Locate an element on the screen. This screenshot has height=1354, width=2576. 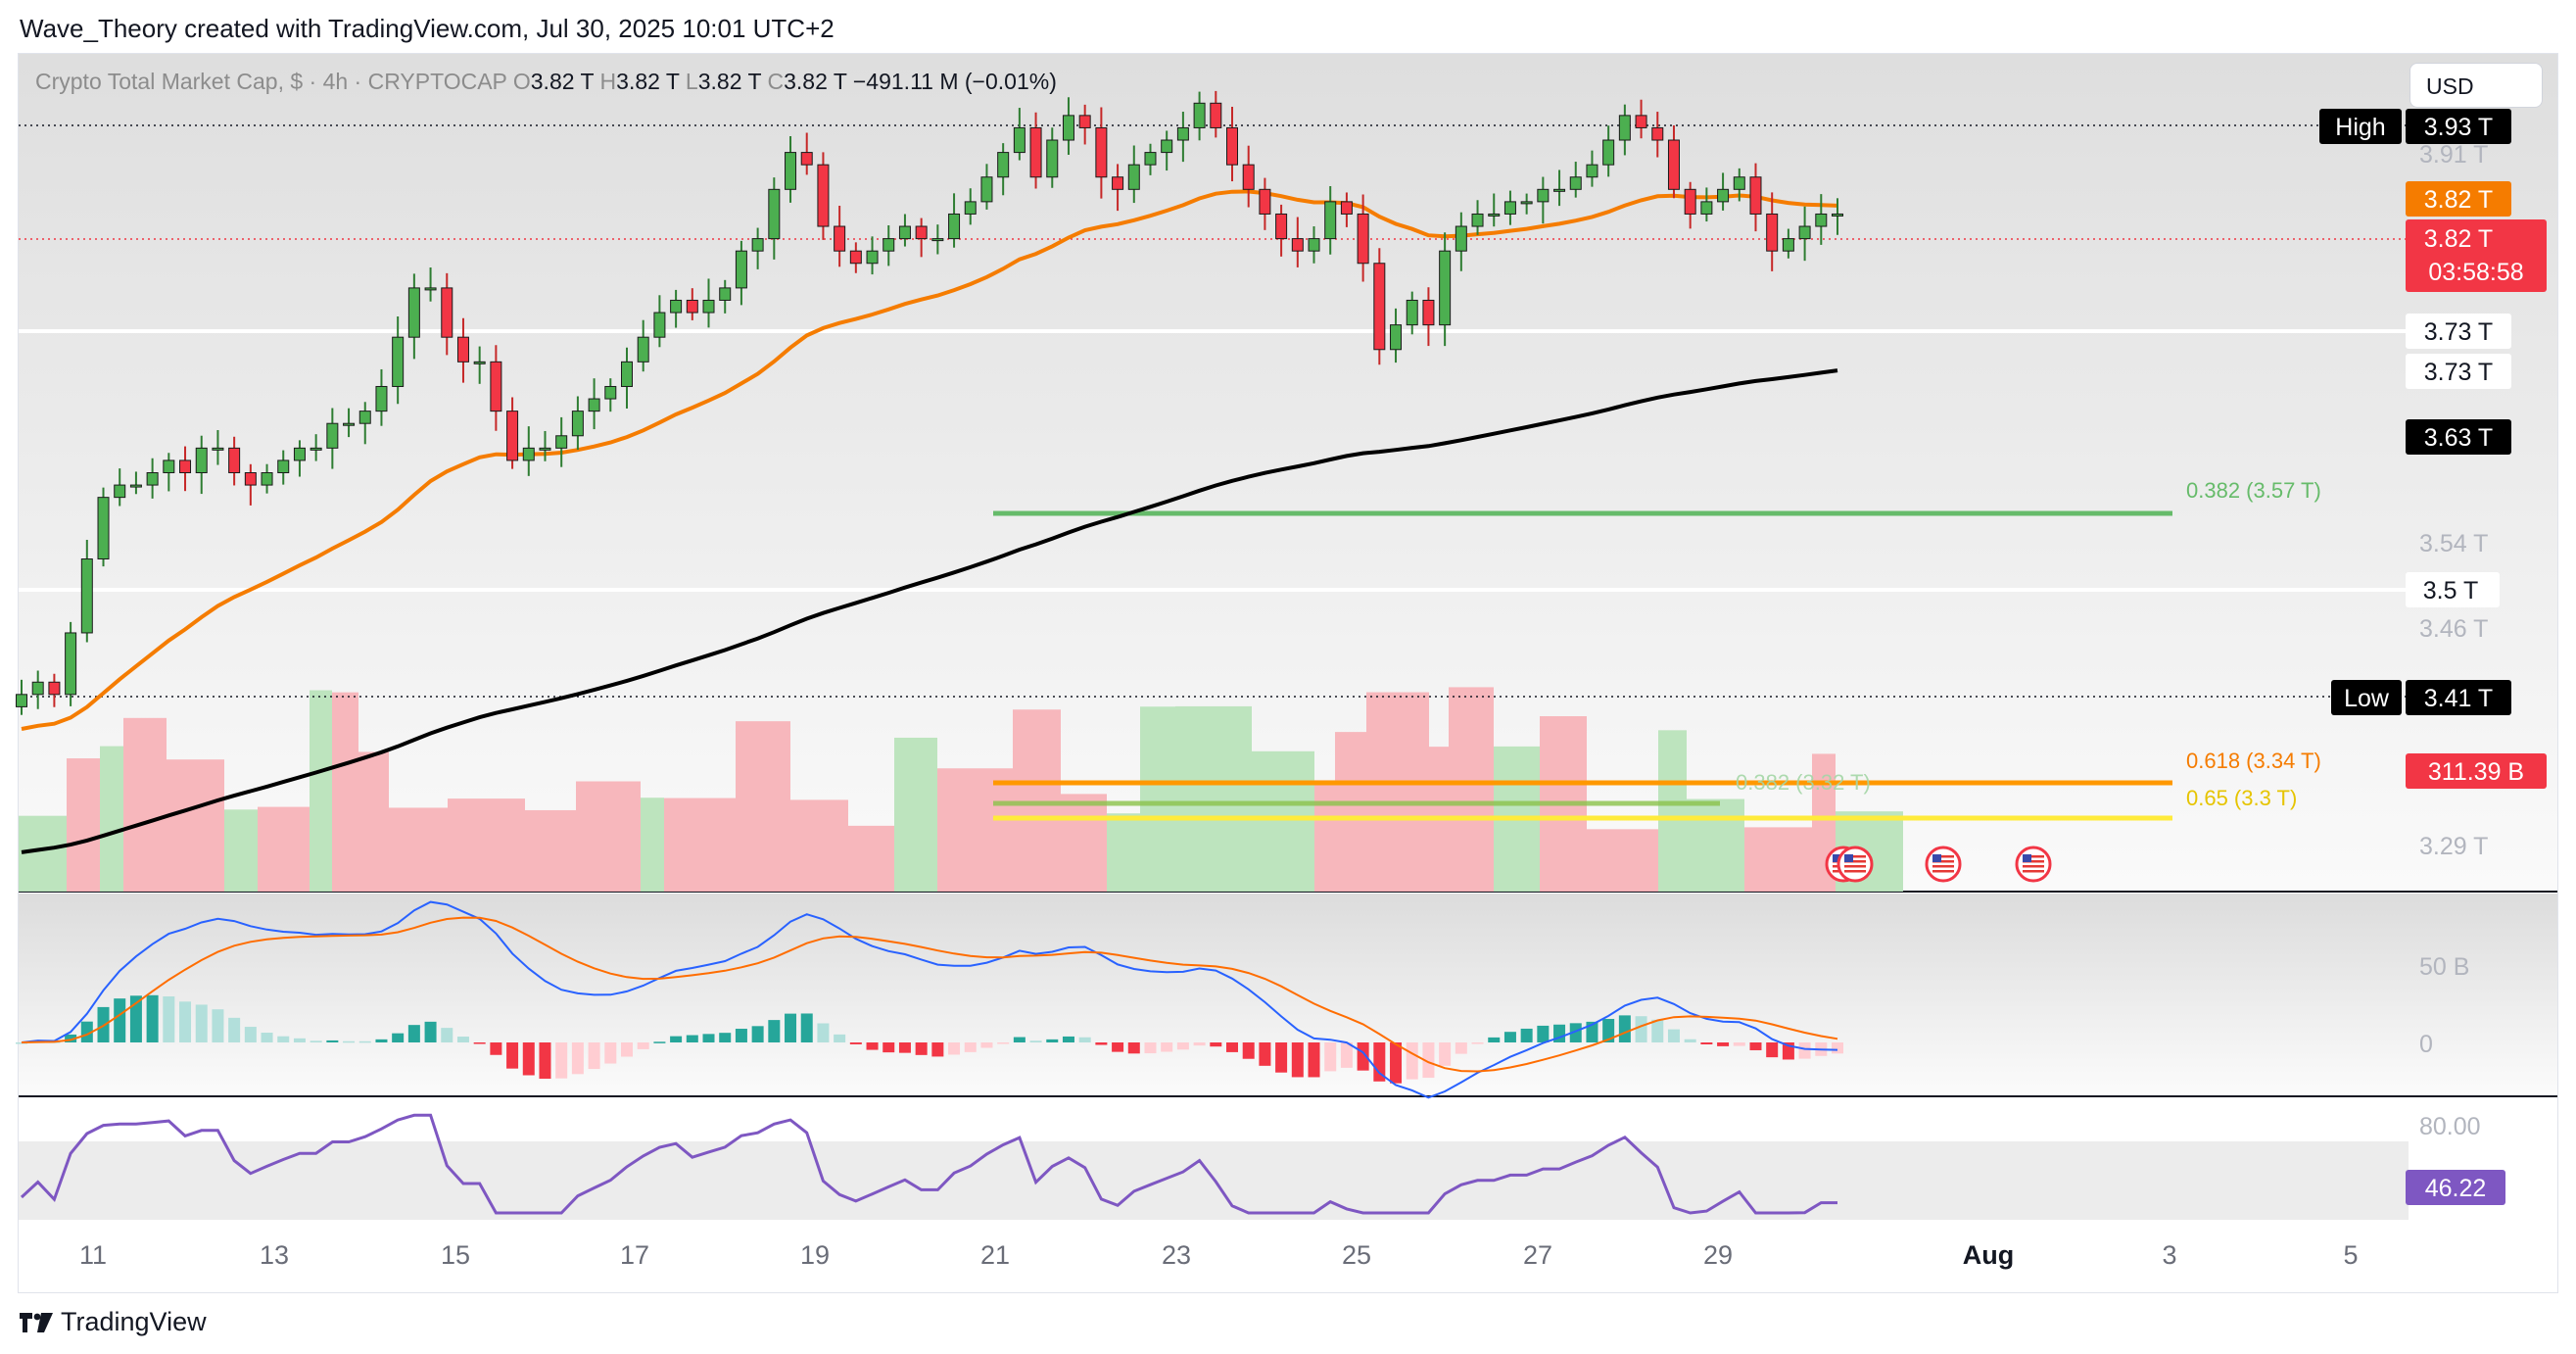
volume-profile is located at coordinates (961, 789).